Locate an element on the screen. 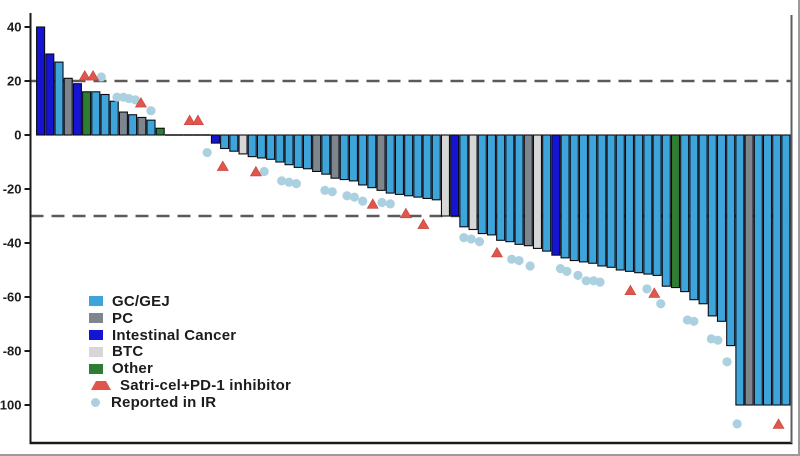 The height and width of the screenshot is (456, 800). legend-item-btc: BTC is located at coordinates (190, 351).